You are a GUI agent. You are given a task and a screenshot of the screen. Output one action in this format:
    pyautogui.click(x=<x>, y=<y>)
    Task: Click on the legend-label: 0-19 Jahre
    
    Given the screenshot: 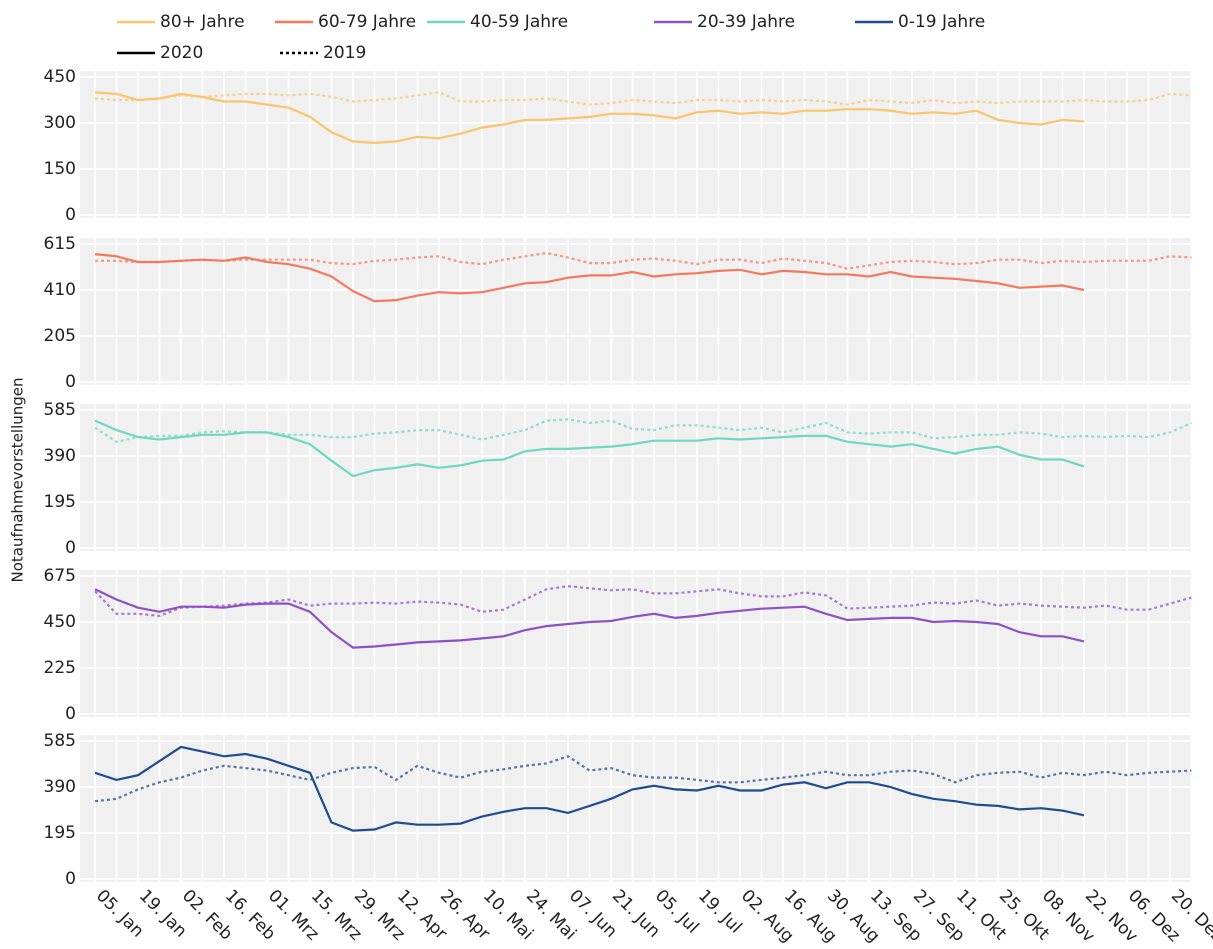 What is the action you would take?
    pyautogui.click(x=941, y=22)
    